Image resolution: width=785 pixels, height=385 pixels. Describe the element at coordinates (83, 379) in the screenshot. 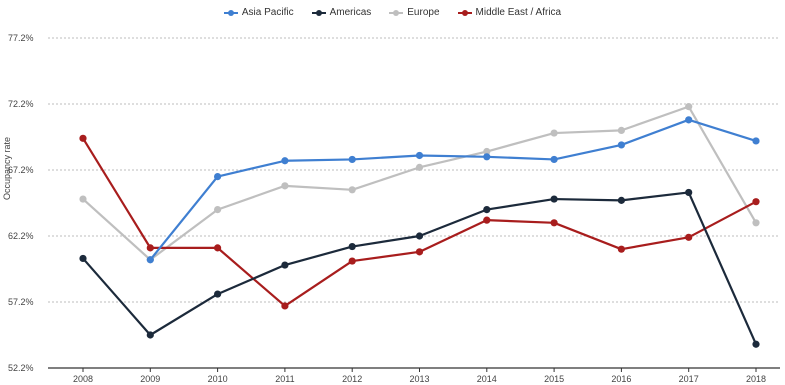

I see `x-tick-label: 2008` at that location.